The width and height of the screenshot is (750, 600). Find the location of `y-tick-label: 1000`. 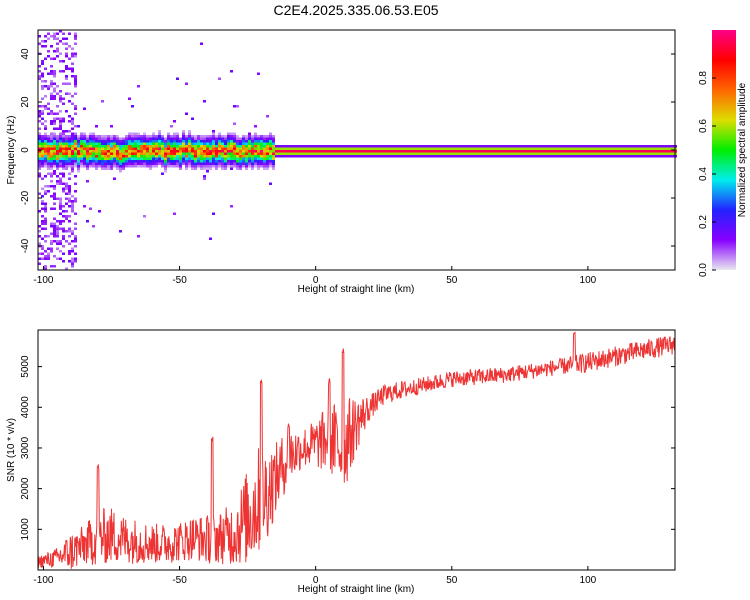

y-tick-label: 1000 is located at coordinates (25, 529).